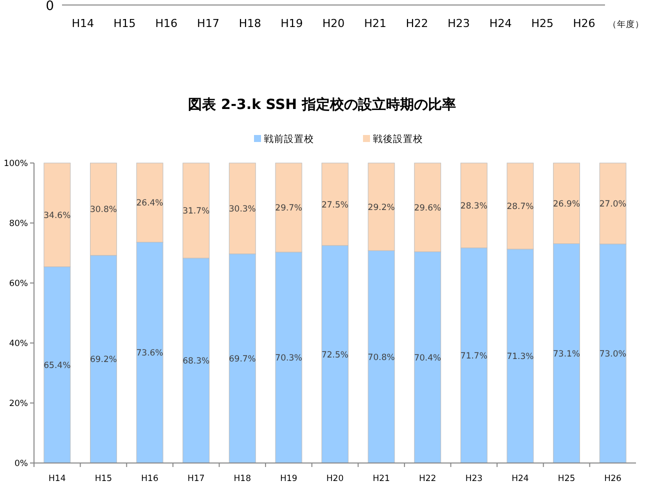  Describe the element at coordinates (288, 359) in the screenshot. I see `data-label: 70.3%` at that location.